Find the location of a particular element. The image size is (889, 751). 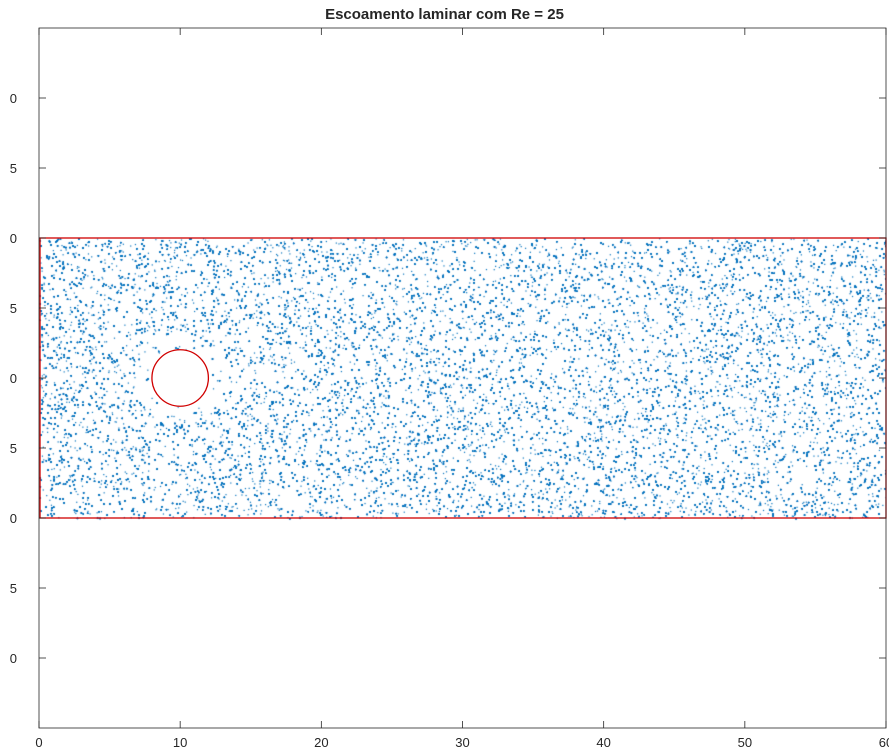

x-tick-label: 10 is located at coordinates (180, 742).